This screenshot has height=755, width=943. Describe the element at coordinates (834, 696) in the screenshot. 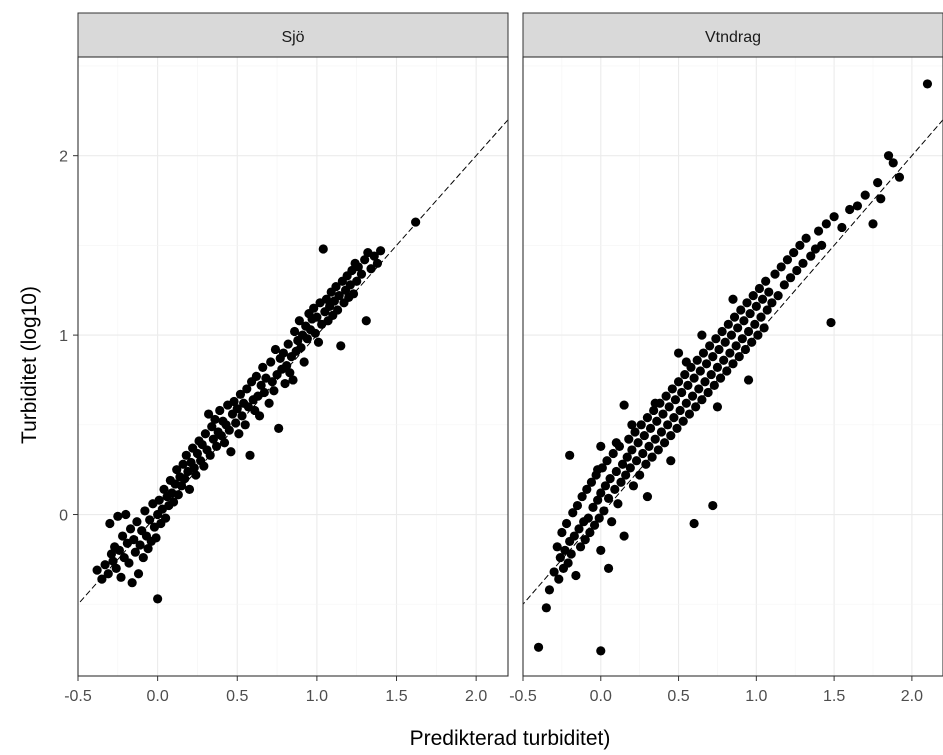

I see `x-tick-label: 1.5` at that location.